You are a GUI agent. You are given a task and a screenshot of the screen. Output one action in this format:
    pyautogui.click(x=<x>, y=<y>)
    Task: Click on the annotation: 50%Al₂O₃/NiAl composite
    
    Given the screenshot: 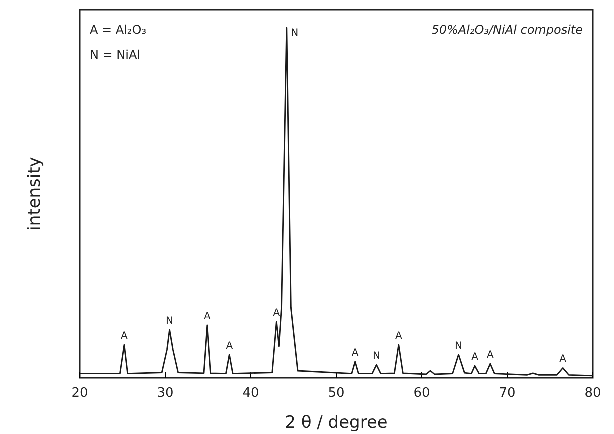 What is the action you would take?
    pyautogui.click(x=507, y=30)
    